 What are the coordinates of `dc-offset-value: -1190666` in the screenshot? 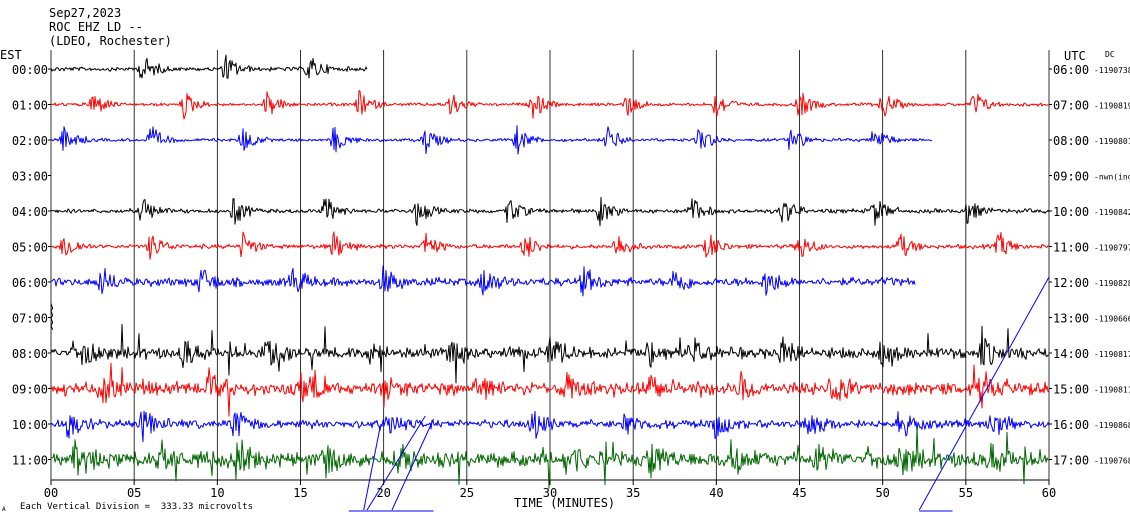 It's located at (1112, 319).